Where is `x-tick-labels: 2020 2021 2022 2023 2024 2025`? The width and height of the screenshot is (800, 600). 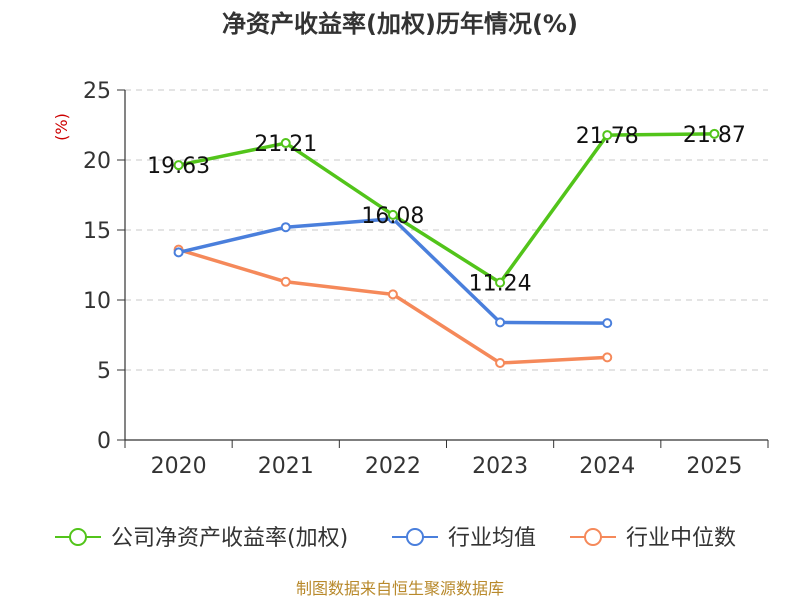 x-tick-labels: 2020 2021 2022 2023 2024 2025 is located at coordinates (447, 466).